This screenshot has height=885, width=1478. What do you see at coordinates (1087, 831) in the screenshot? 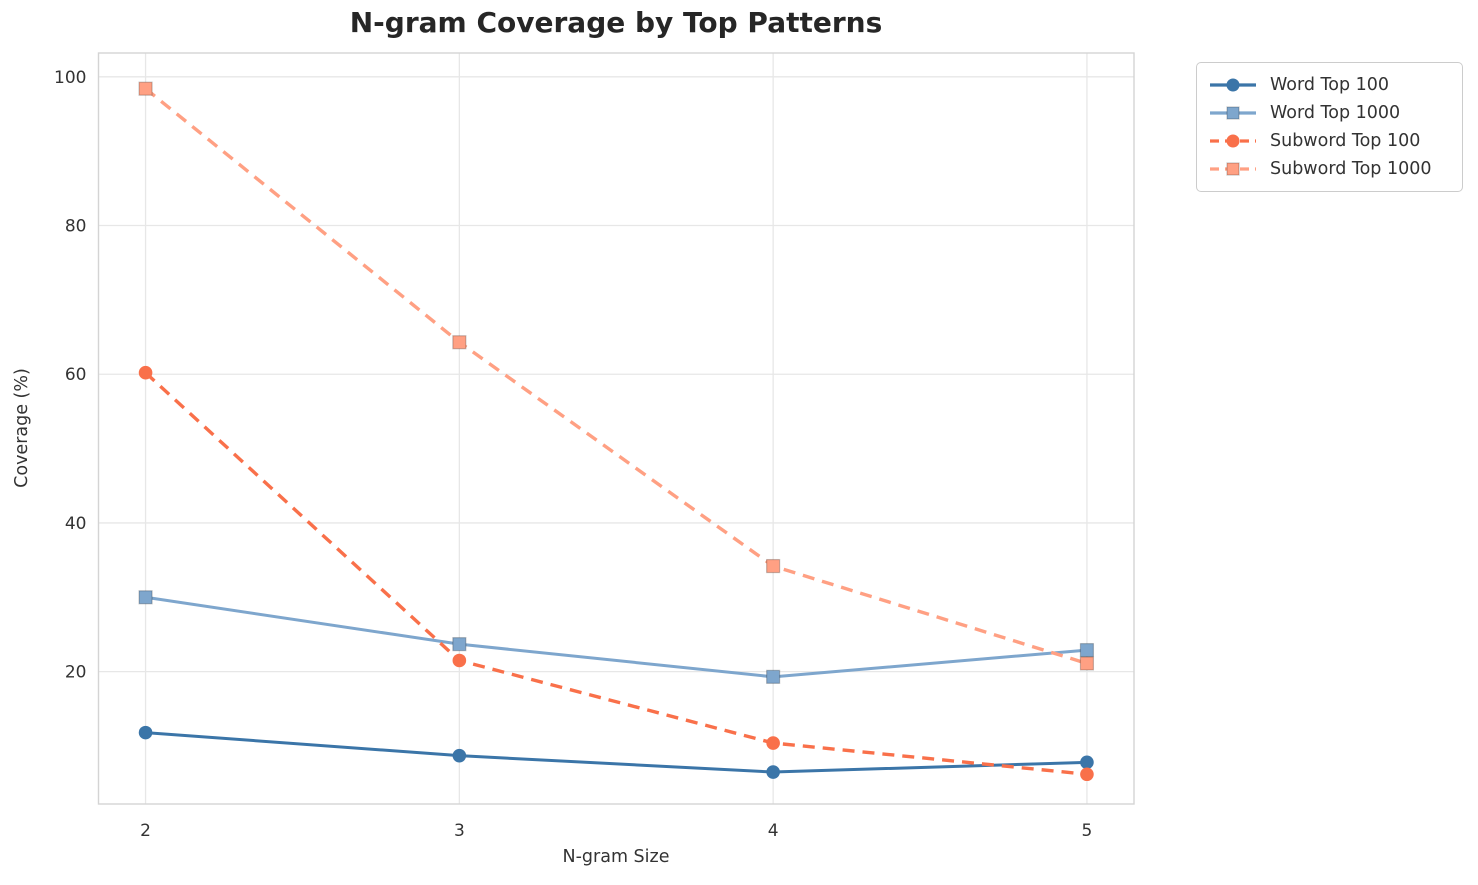
I see `x-tick-label: 5` at bounding box center [1087, 831].